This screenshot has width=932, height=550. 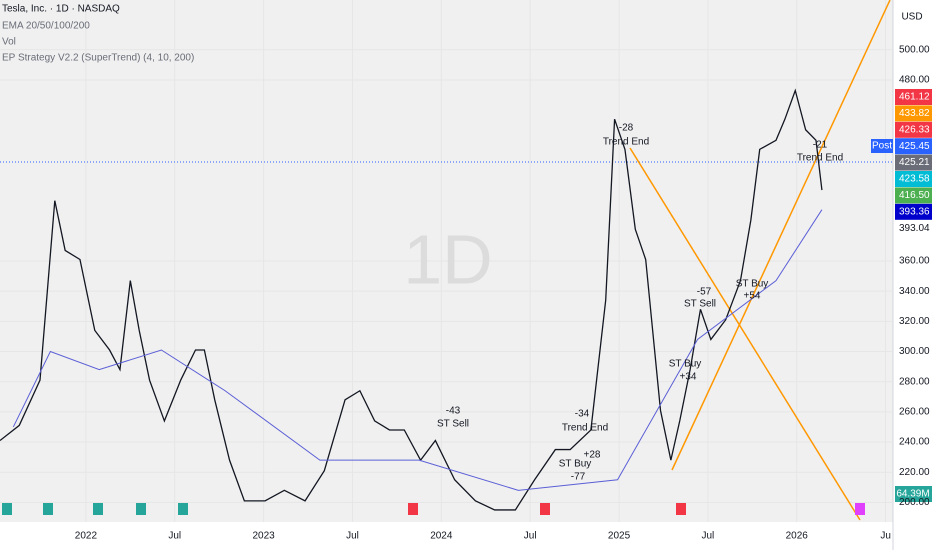 I want to click on annotation: -28, so click(x=626, y=128).